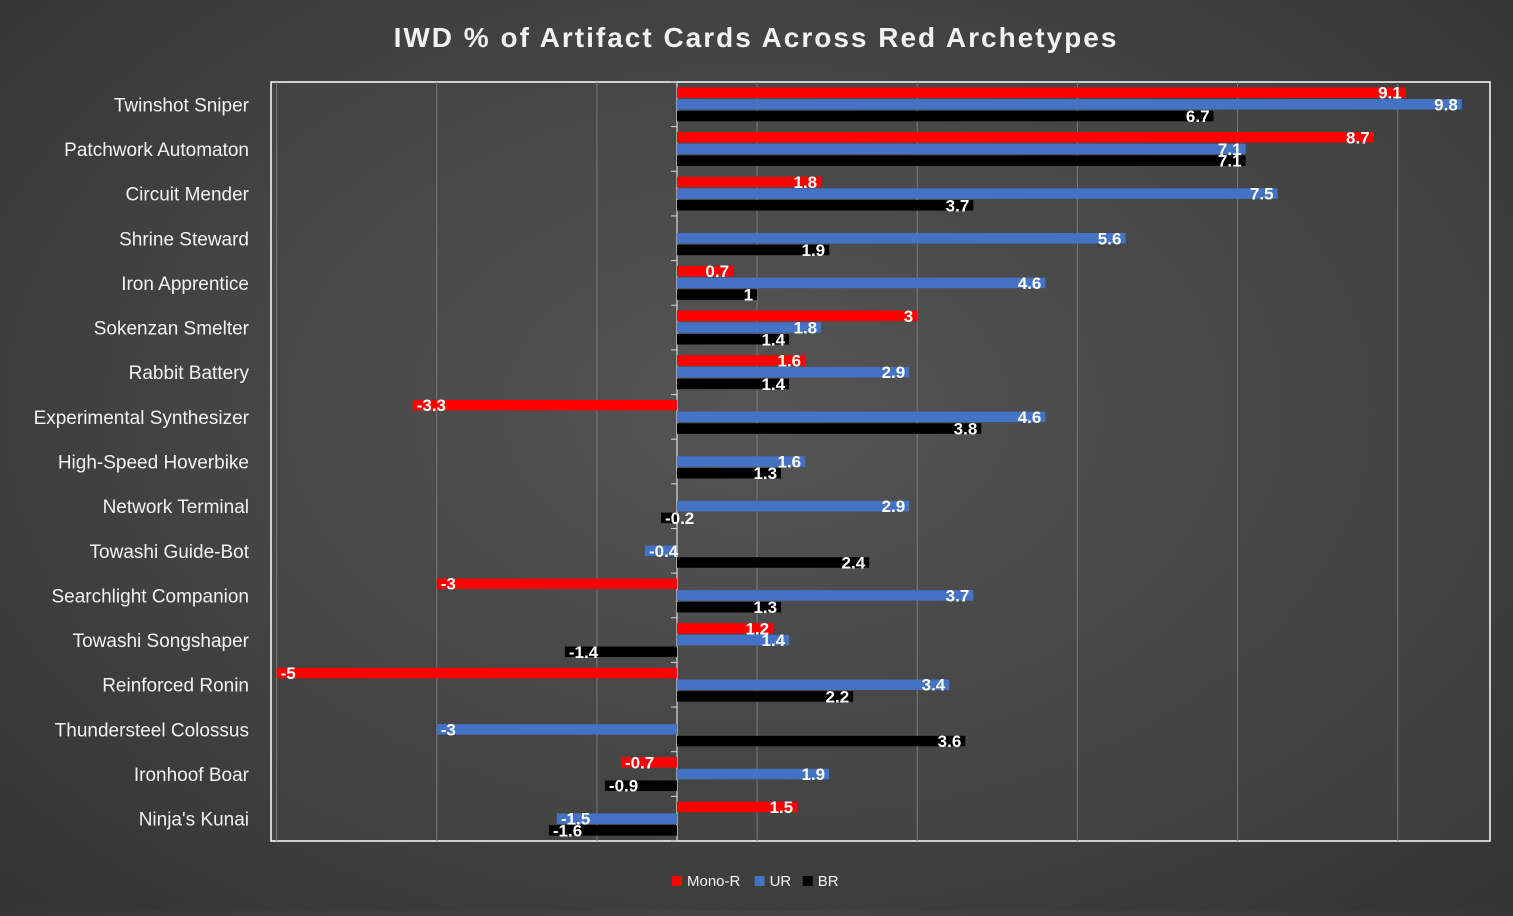  Describe the element at coordinates (854, 562) in the screenshot. I see `data-label: 2.4` at that location.